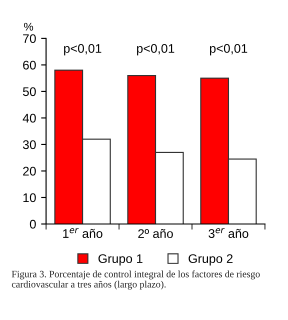 This screenshot has height=320, width=288. Describe the element at coordinates (29, 39) in the screenshot. I see `y-tick-label: 70` at that location.